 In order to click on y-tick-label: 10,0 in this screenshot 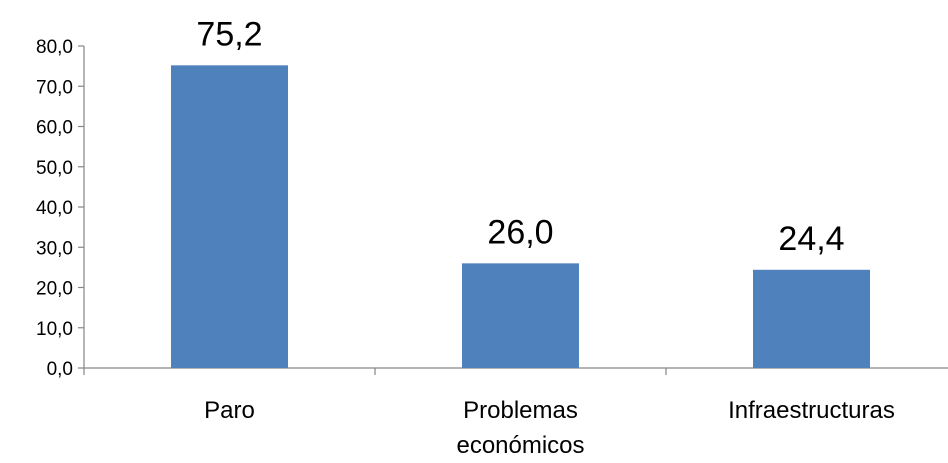, I will do `click(54, 329)`.